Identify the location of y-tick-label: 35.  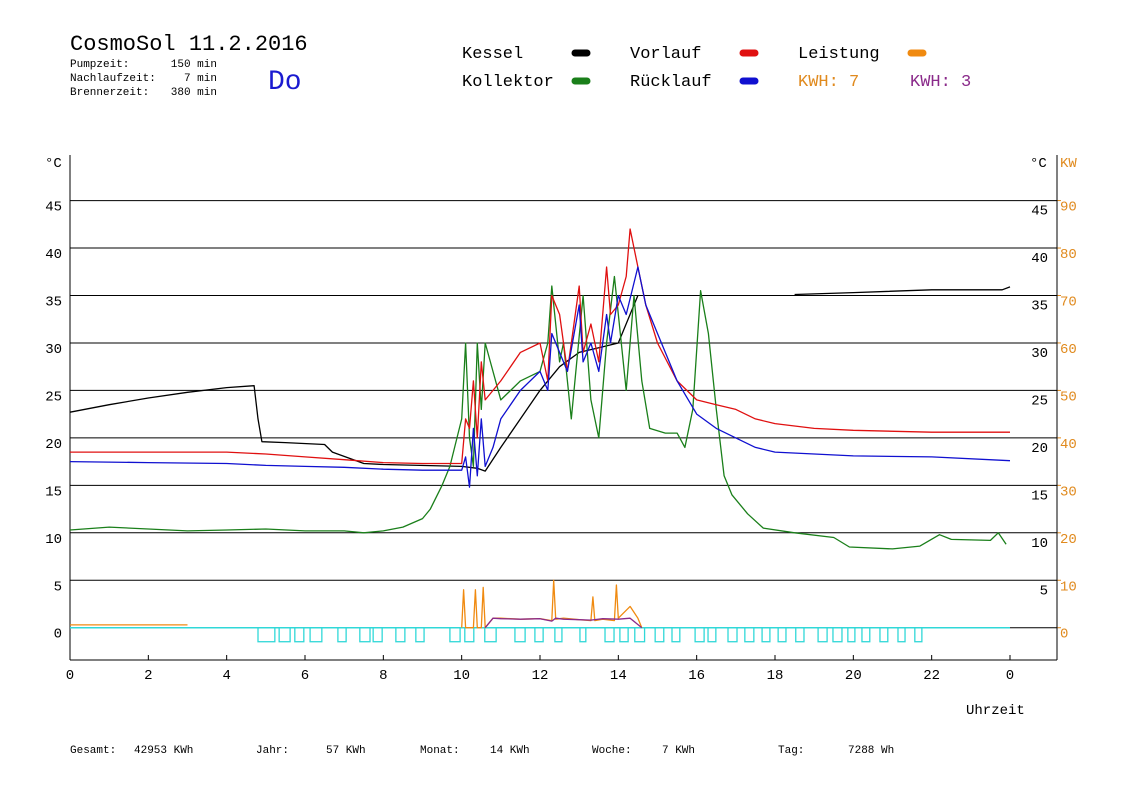
(53, 302).